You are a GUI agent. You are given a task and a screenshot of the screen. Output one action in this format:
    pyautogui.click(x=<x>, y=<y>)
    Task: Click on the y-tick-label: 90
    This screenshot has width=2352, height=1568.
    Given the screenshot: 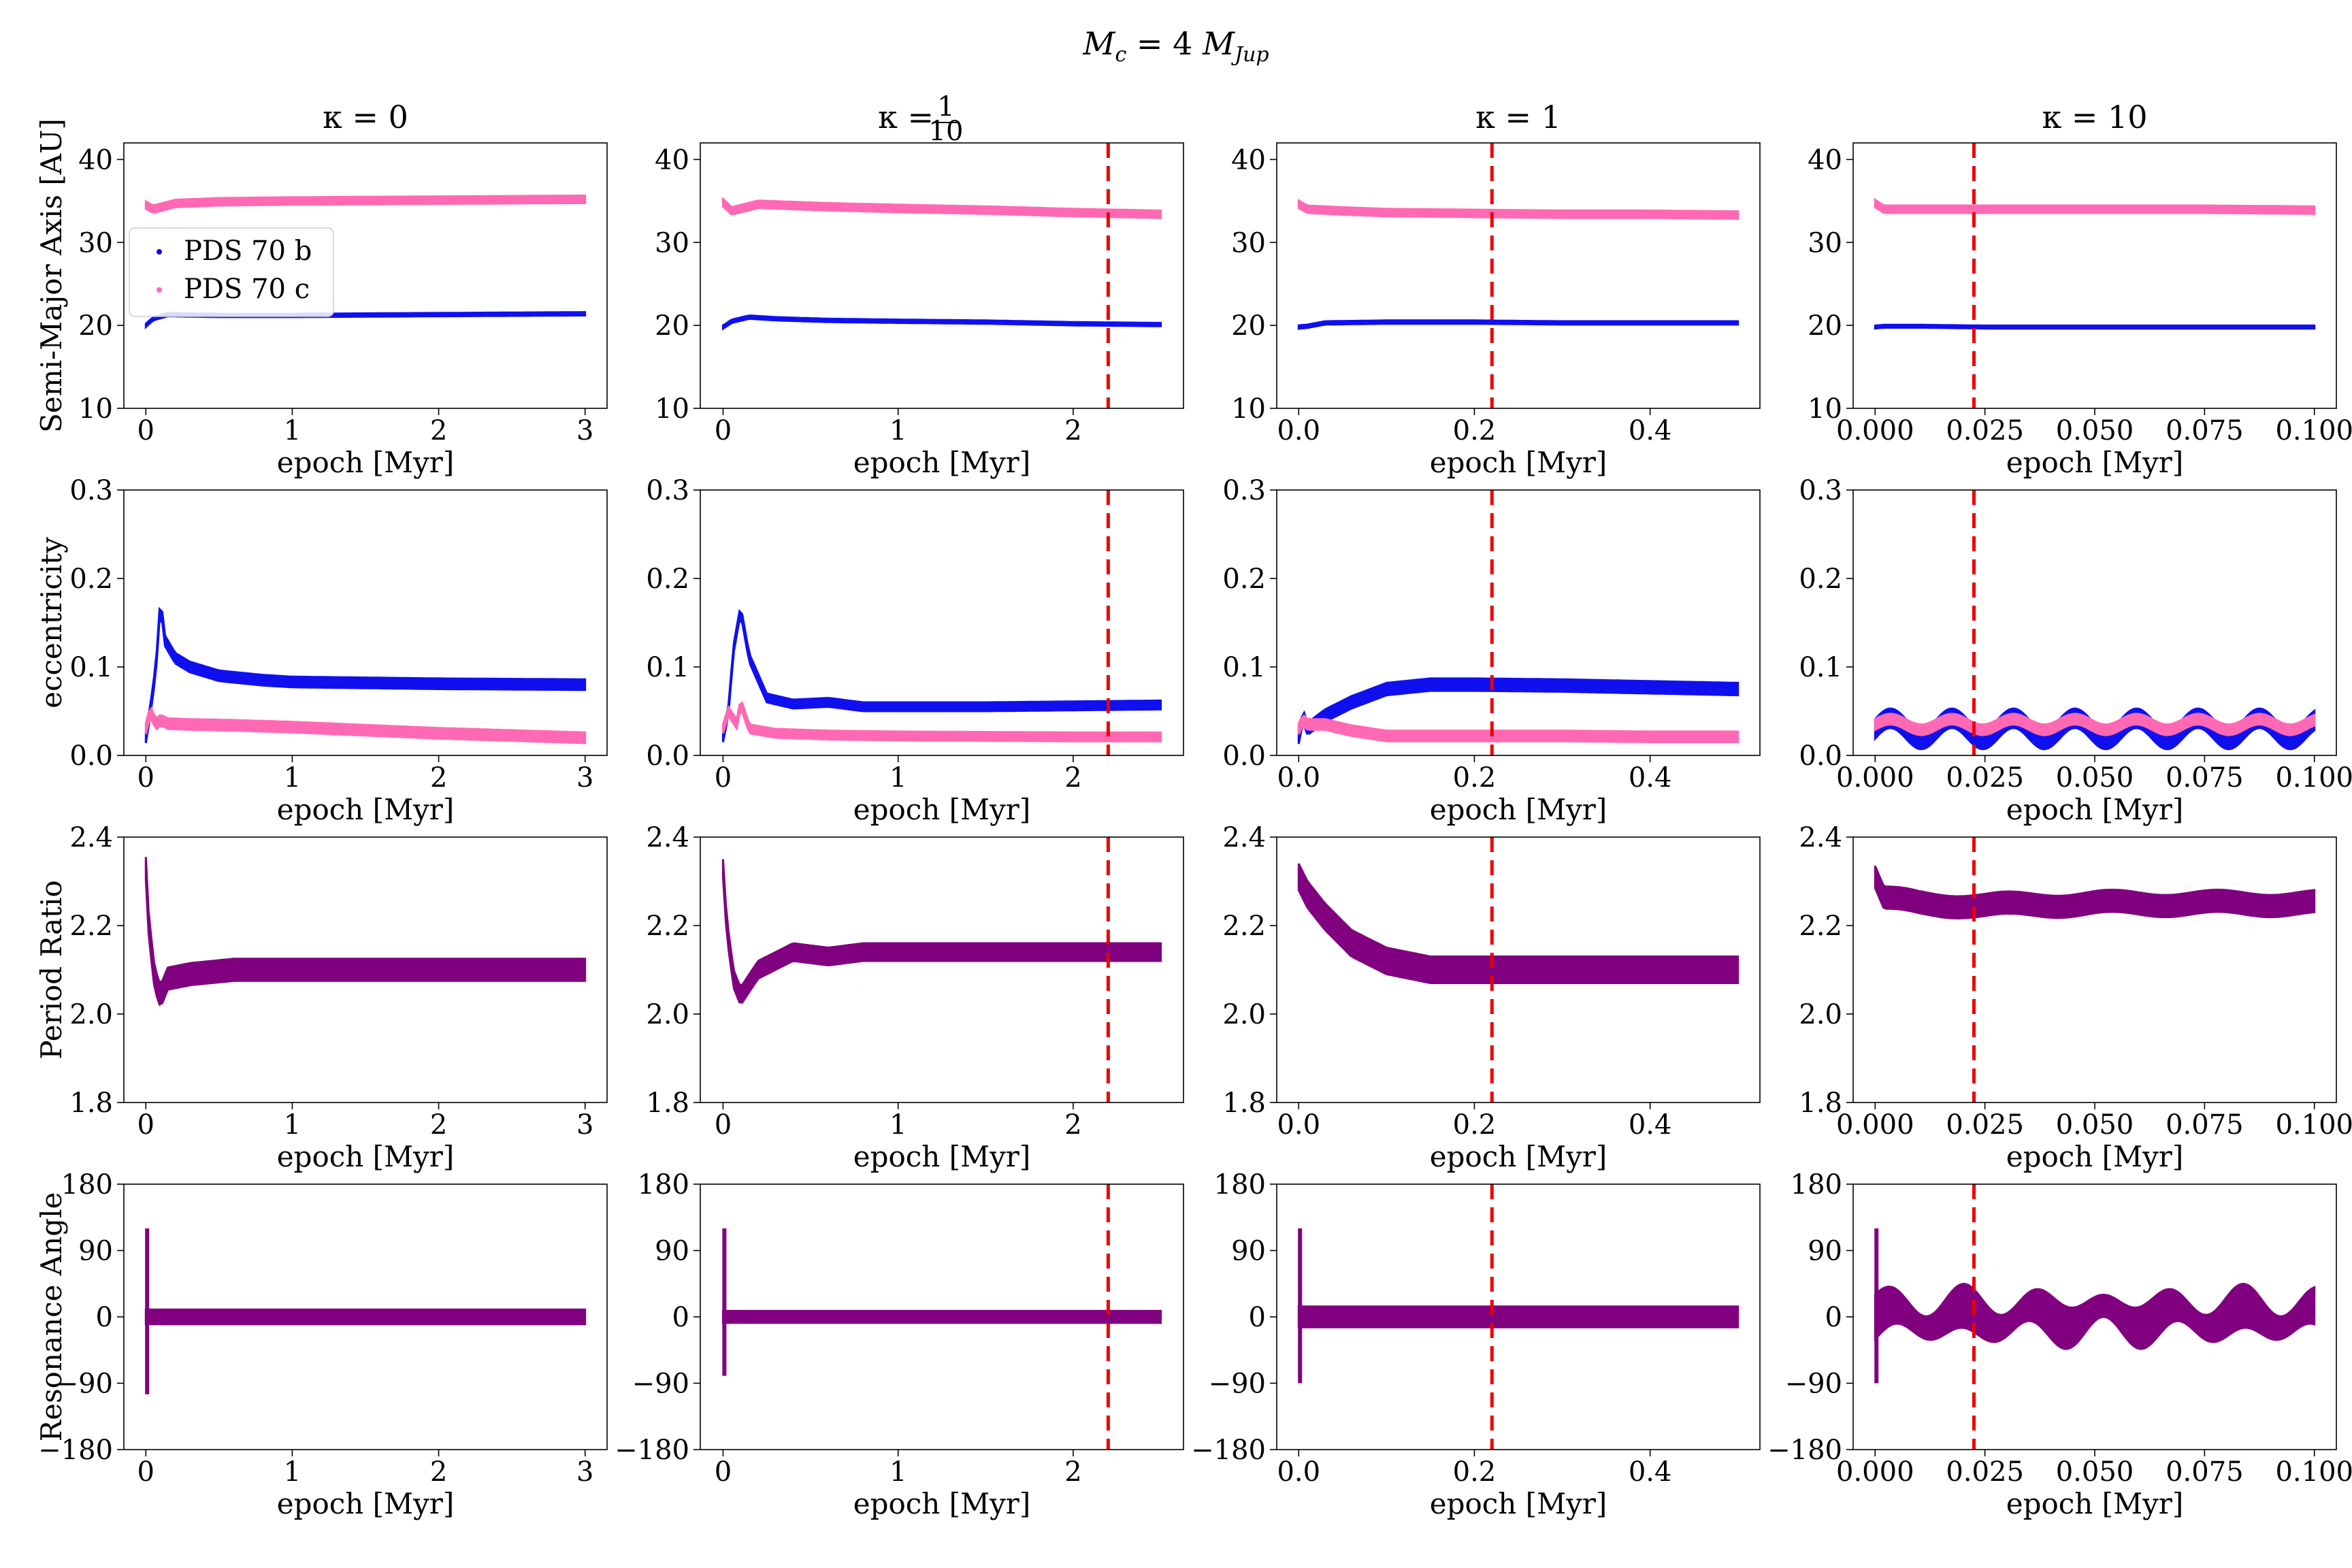 What is the action you would take?
    pyautogui.click(x=672, y=1251)
    